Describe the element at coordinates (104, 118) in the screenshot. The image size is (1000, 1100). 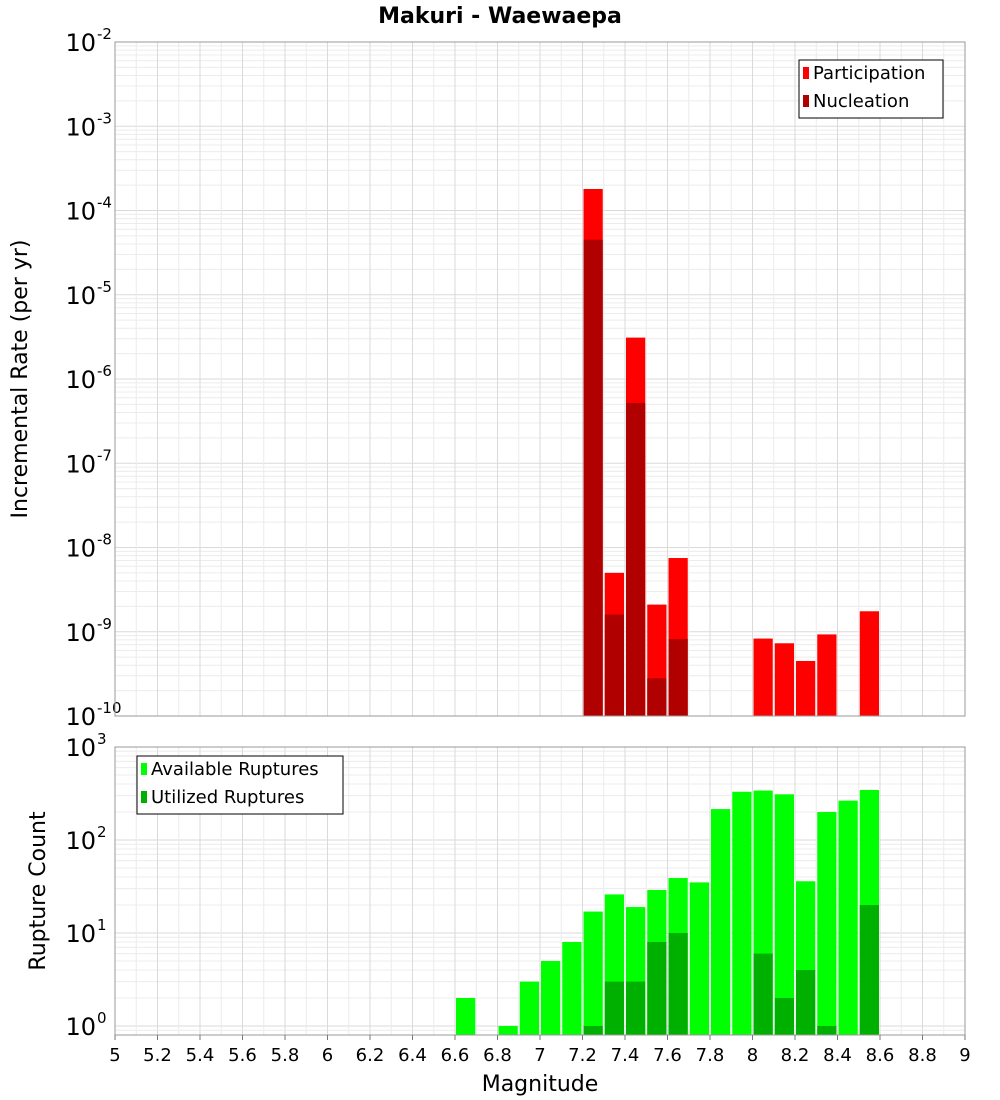
I see `y-tick-exponent: -3` at that location.